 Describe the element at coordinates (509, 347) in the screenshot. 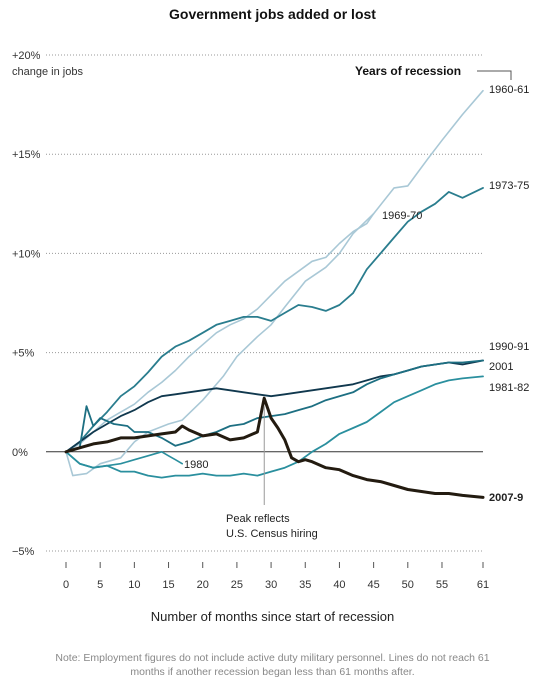

I see `series-label: 1990-91` at that location.